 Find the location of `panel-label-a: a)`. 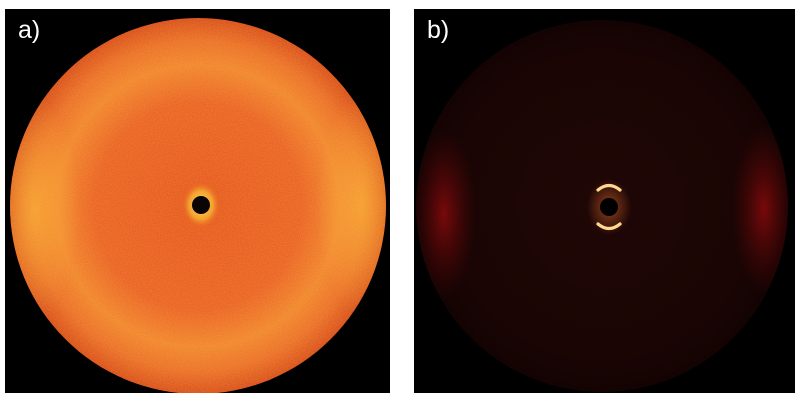

panel-label-a: a) is located at coordinates (29, 30).